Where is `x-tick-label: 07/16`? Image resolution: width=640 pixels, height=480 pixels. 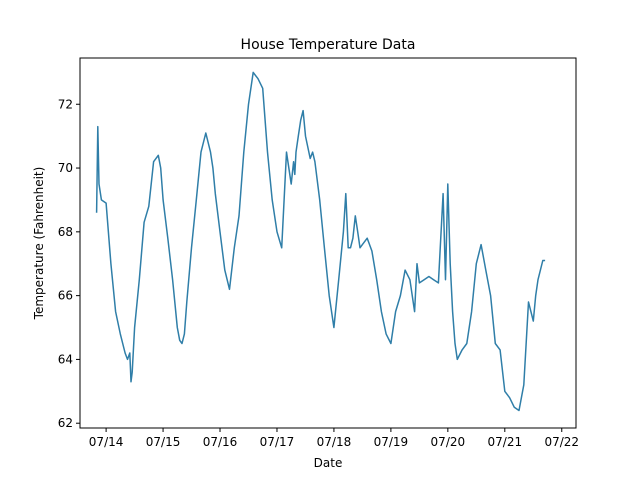 x-tick-label: 07/16 is located at coordinates (220, 442).